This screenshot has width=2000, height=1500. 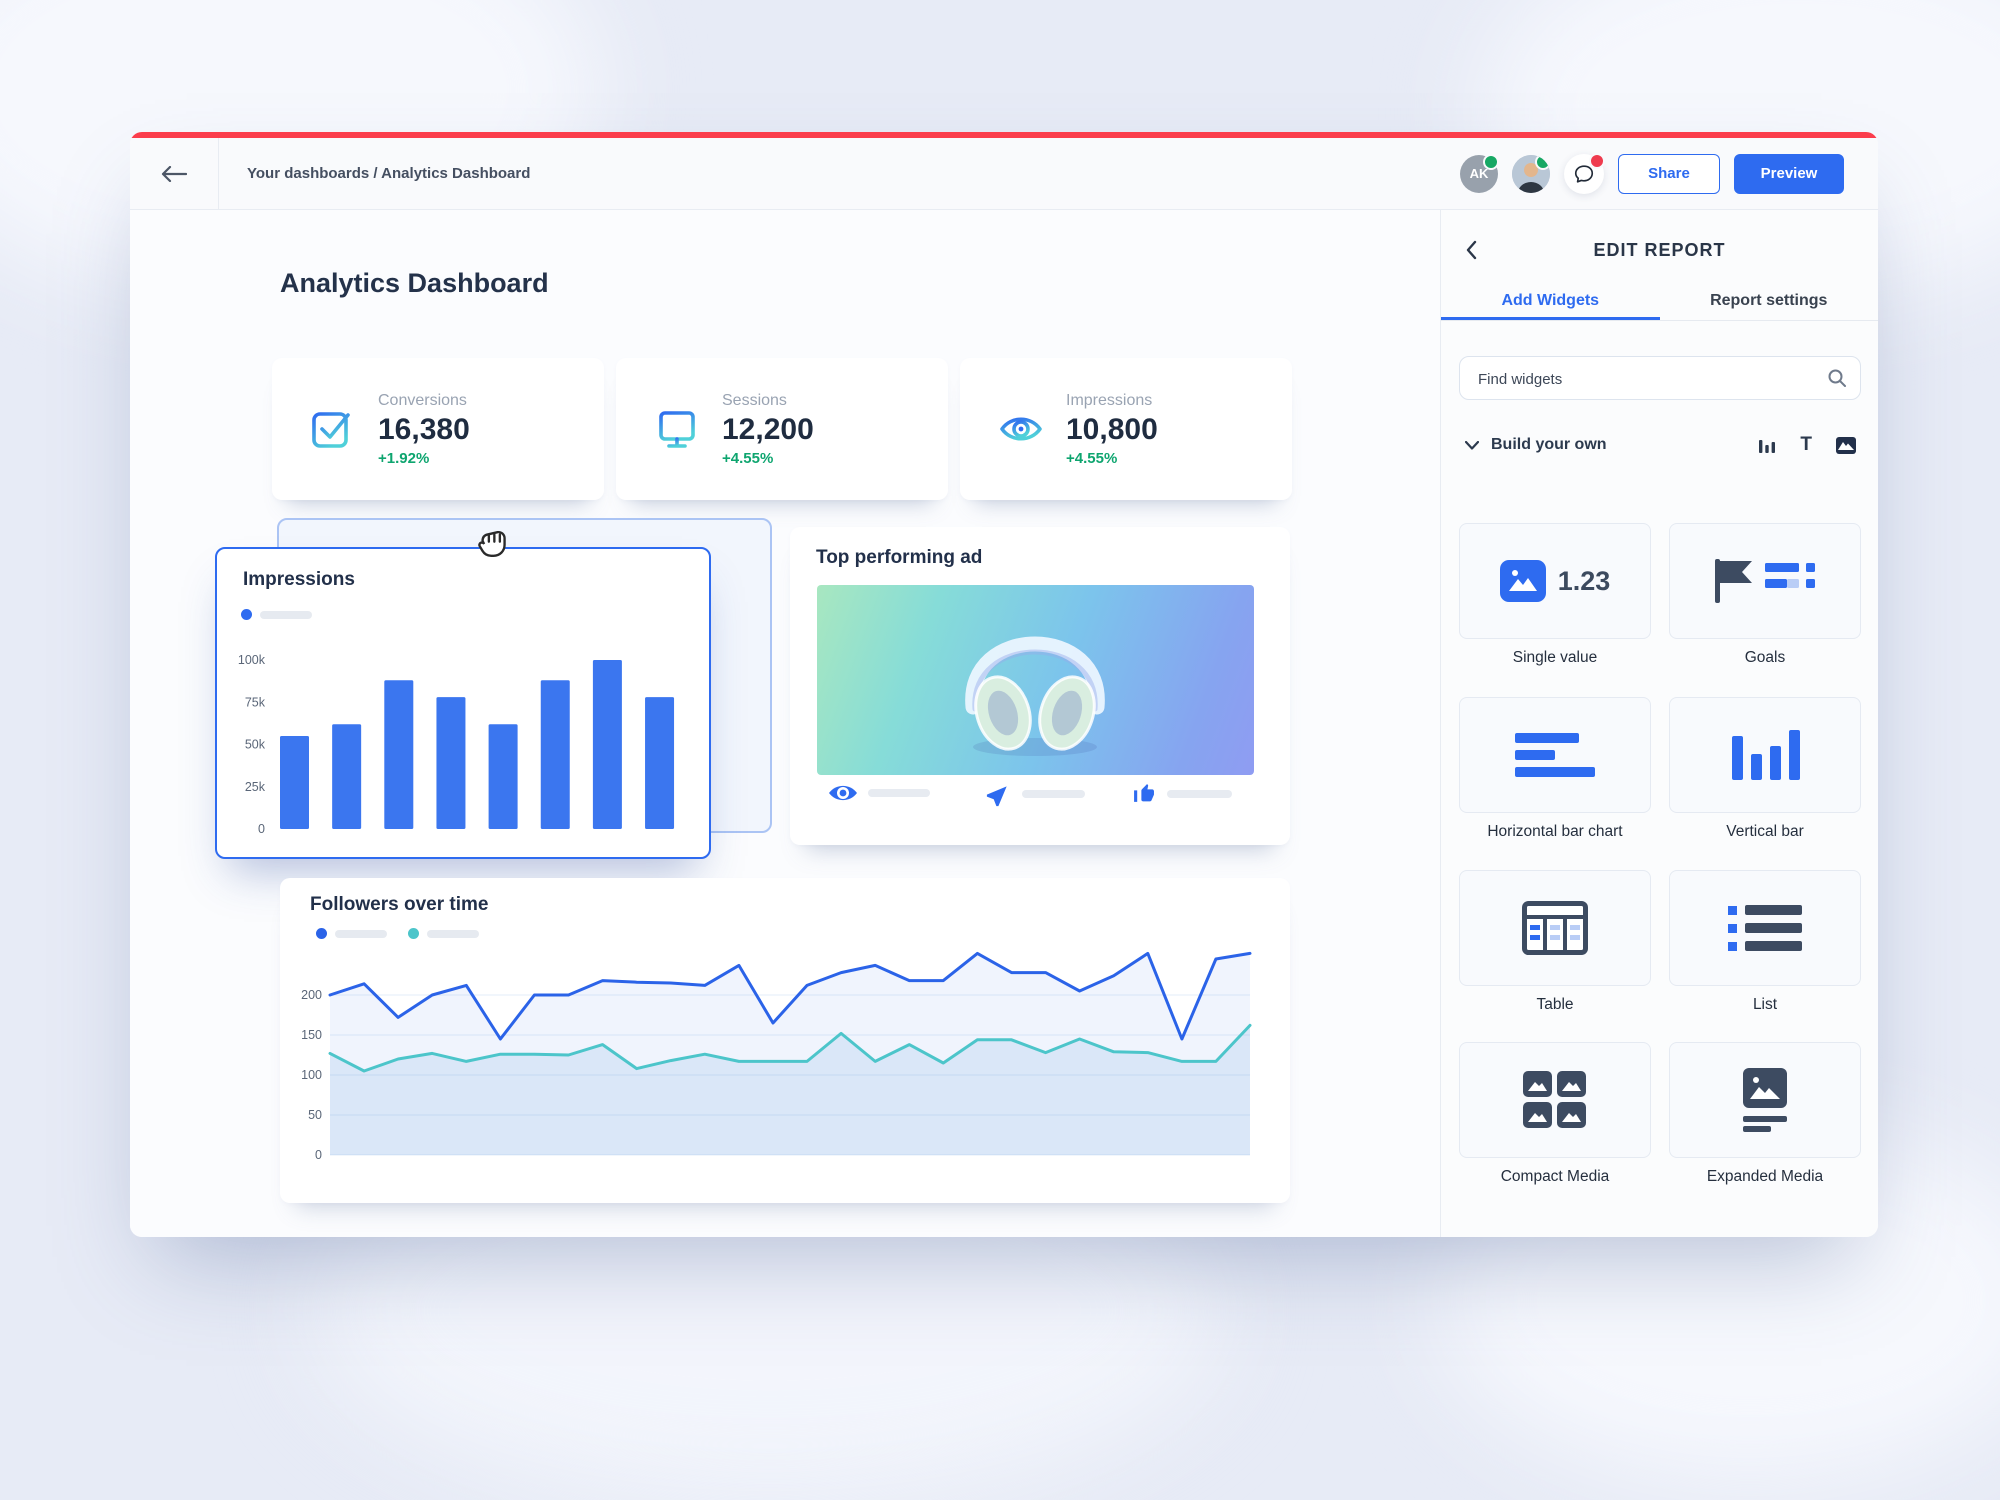 What do you see at coordinates (252, 660) in the screenshot?
I see `svg-text: 100k` at bounding box center [252, 660].